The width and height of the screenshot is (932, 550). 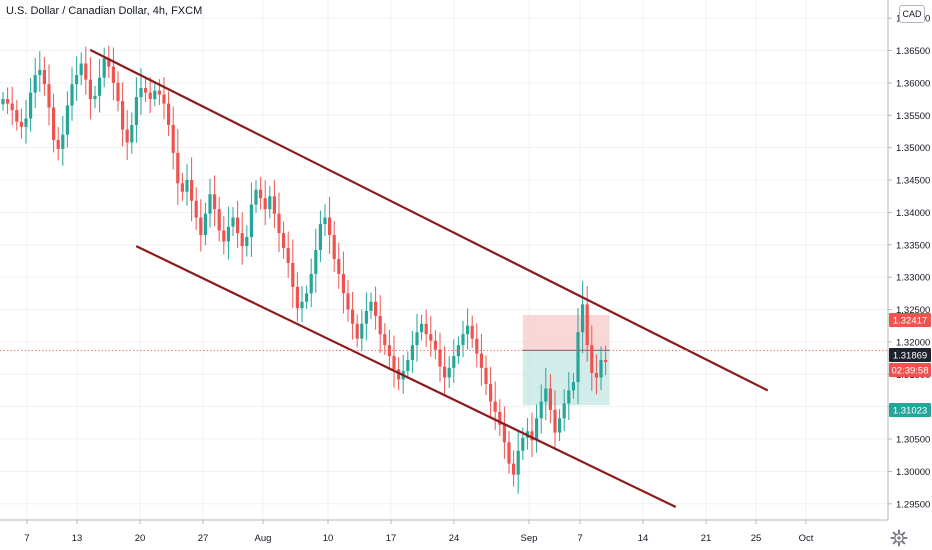 What do you see at coordinates (913, 310) in the screenshot?
I see `y-tick-label: 1.32500` at bounding box center [913, 310].